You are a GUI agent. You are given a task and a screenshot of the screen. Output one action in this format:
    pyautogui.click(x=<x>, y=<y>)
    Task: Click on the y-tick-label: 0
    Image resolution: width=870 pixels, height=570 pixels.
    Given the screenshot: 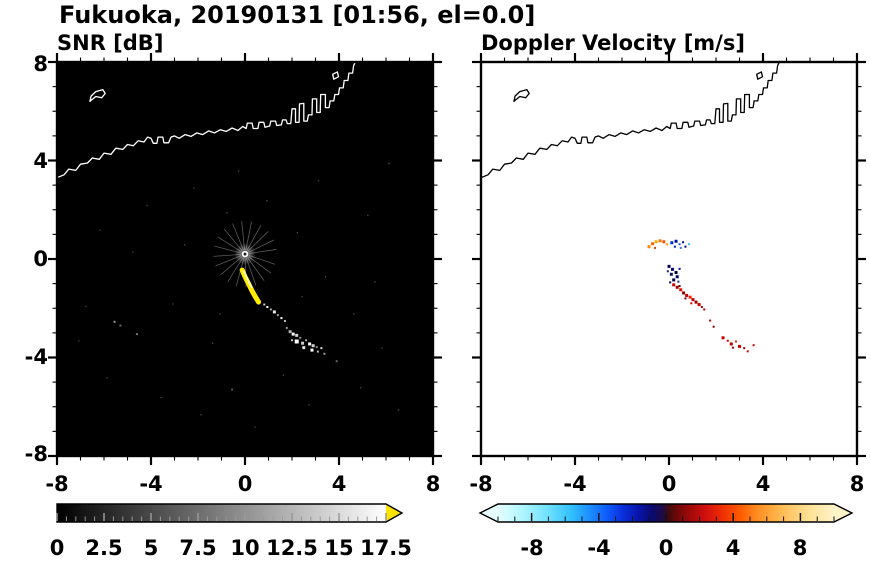 What is the action you would take?
    pyautogui.click(x=40, y=259)
    